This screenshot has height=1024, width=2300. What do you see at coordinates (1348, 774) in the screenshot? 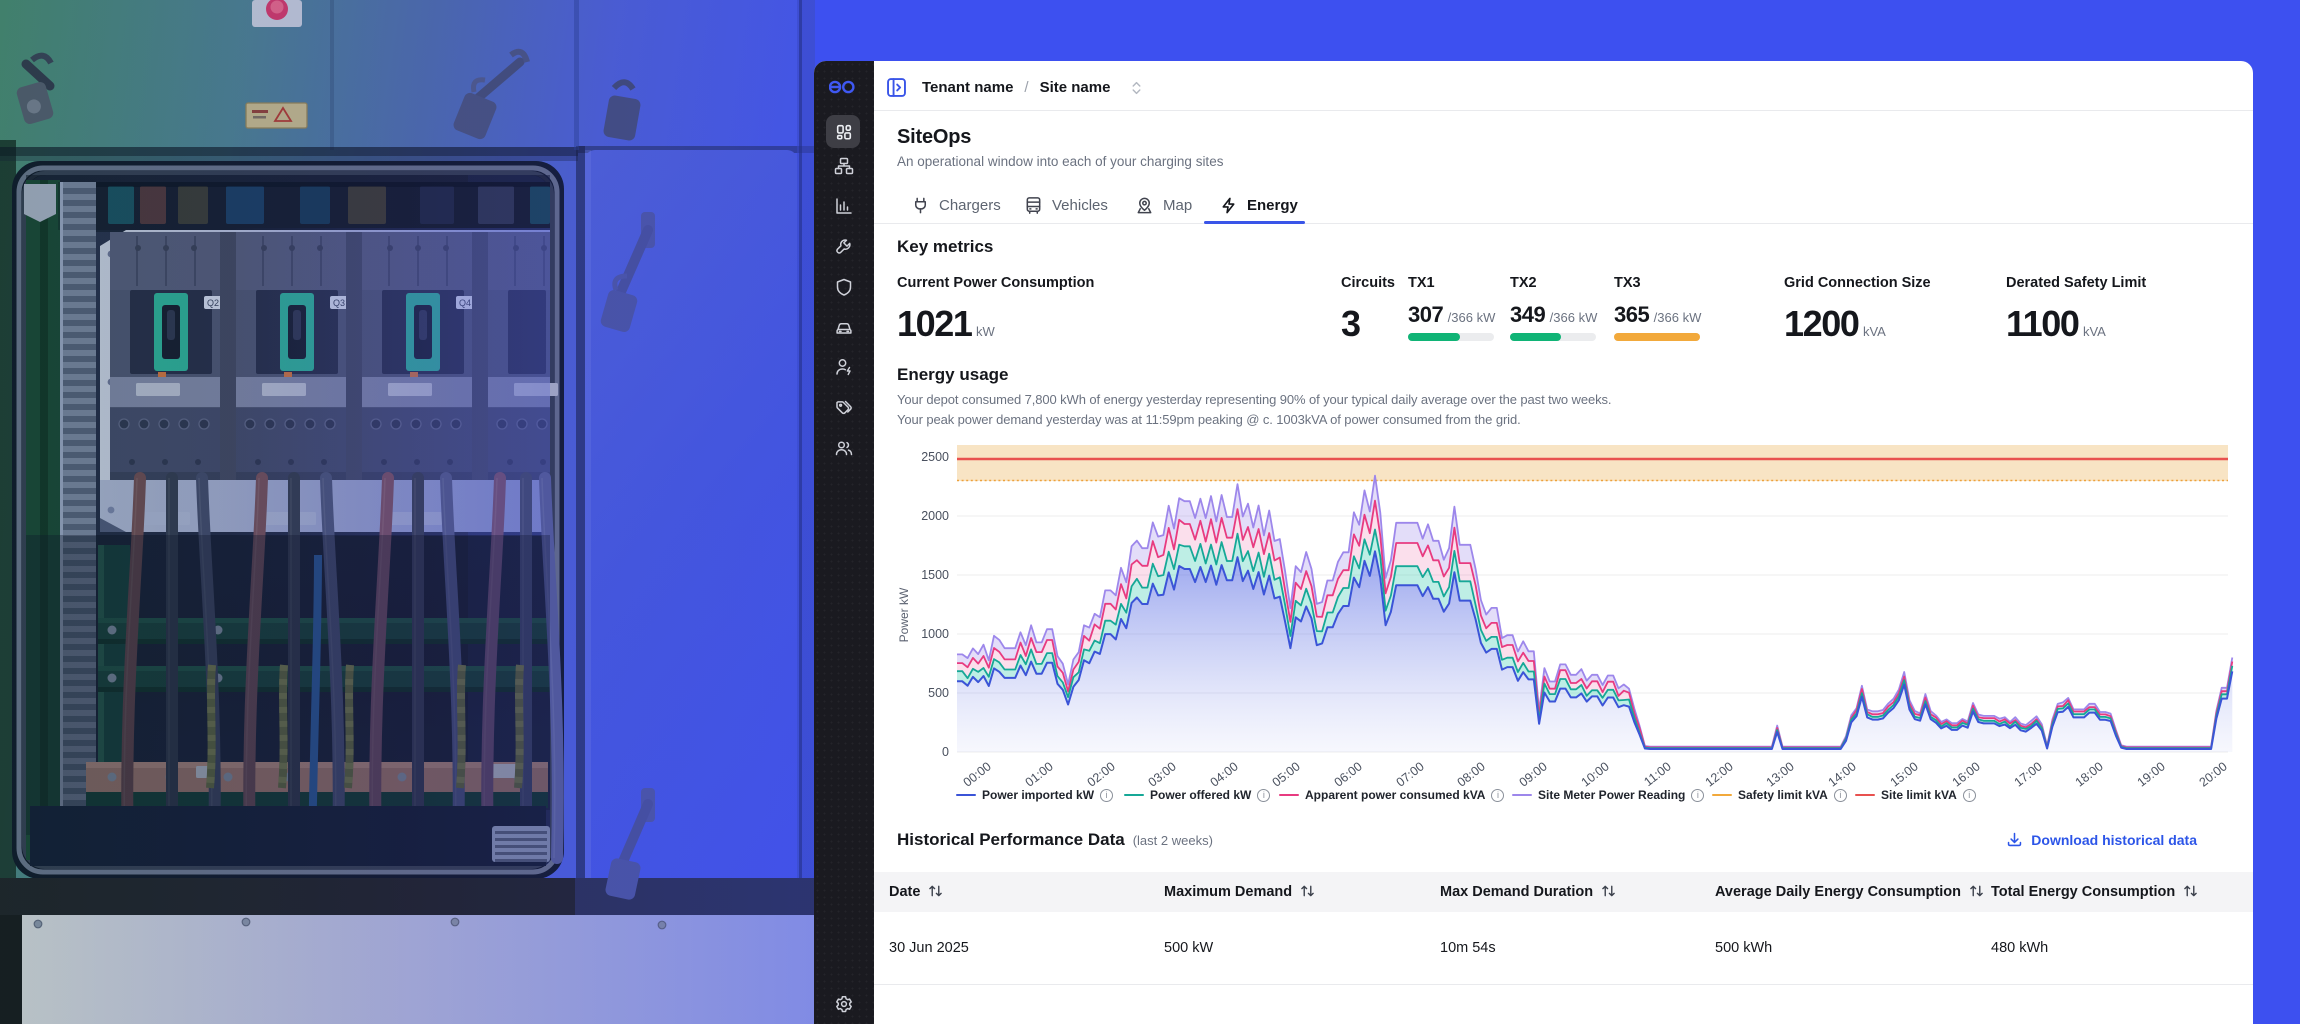
I see `svg-text: 06:00` at bounding box center [1348, 774].